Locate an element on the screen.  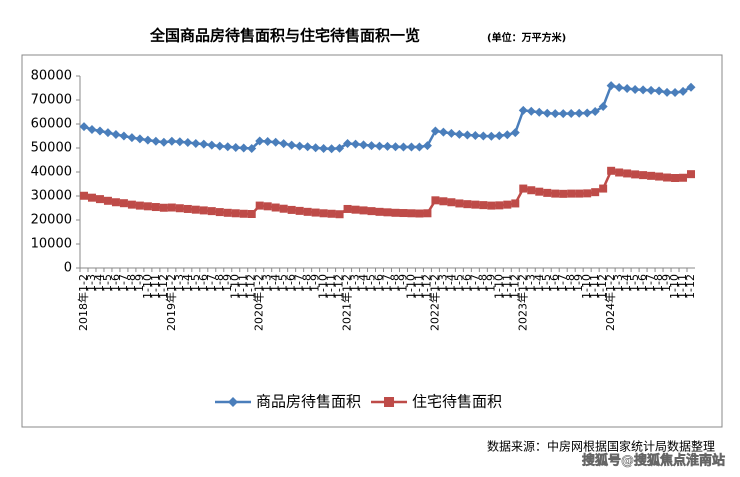
source-note: 数据来源：中房网根据国家统计局数据整理 is located at coordinates (601, 446).